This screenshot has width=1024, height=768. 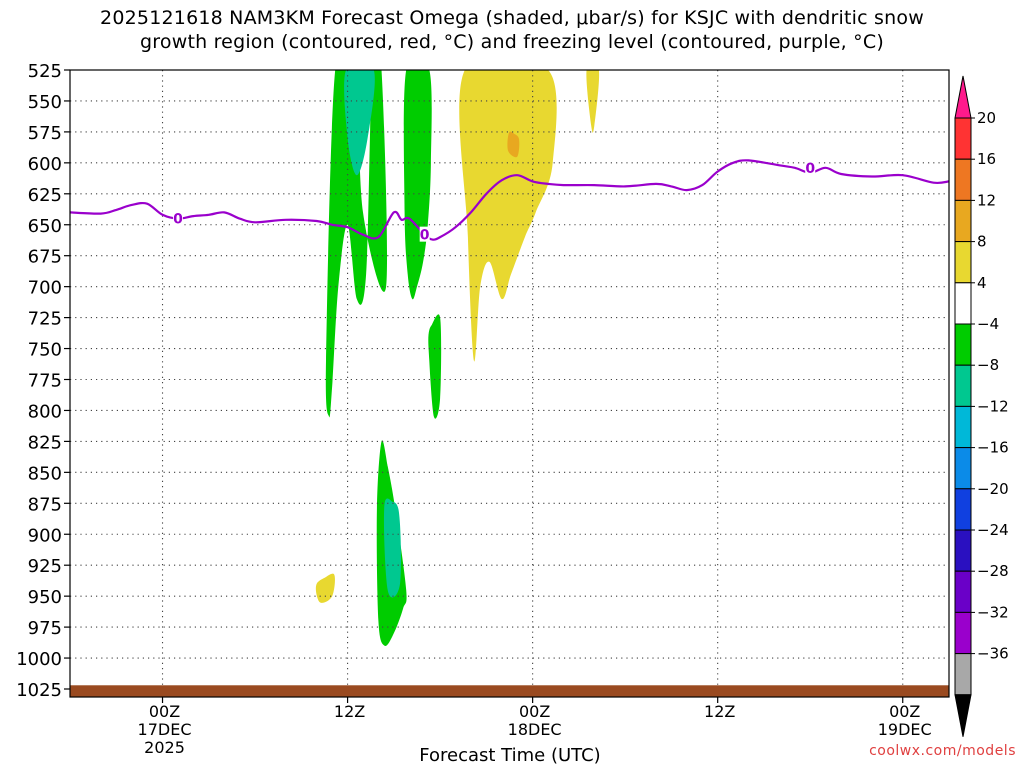 What do you see at coordinates (45, 411) in the screenshot?
I see `y-tick-label: 800` at bounding box center [45, 411].